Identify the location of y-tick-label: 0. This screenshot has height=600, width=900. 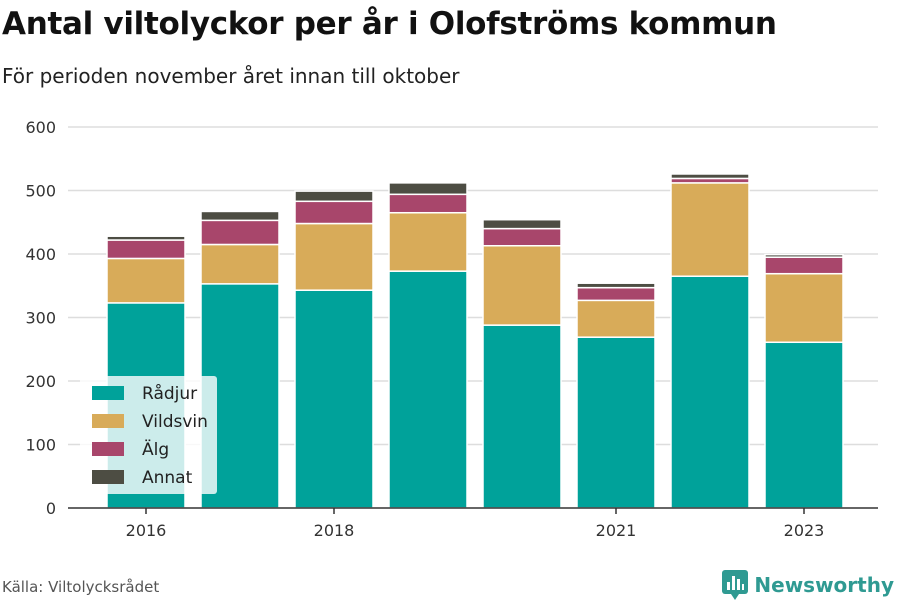
(51, 508).